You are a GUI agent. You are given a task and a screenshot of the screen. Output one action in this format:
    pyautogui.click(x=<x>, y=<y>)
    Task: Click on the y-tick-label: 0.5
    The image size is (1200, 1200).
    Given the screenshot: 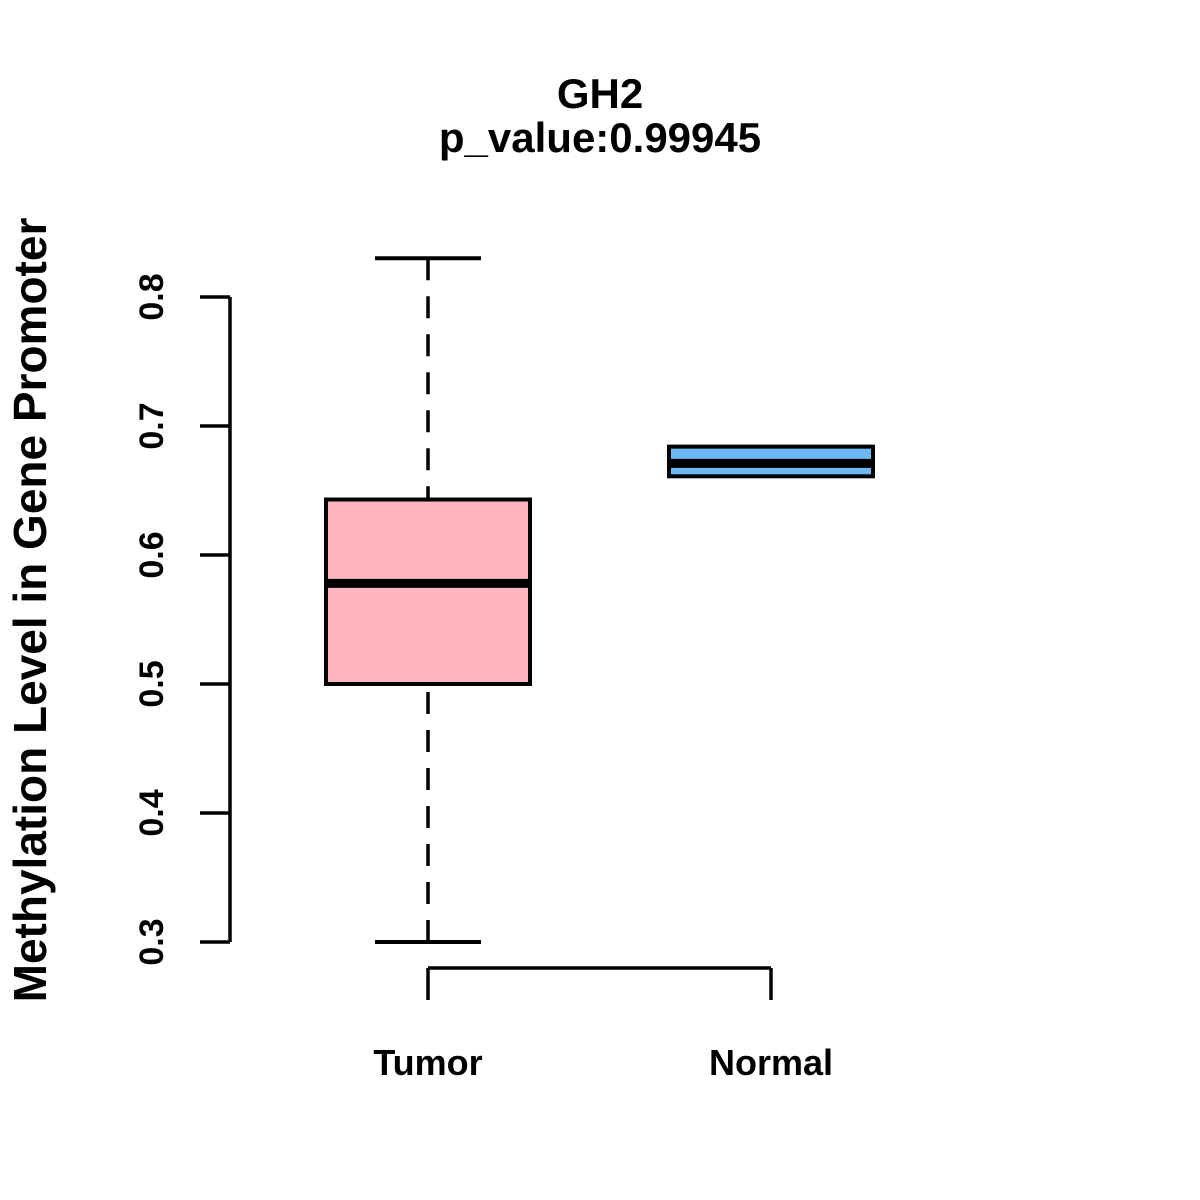 What is the action you would take?
    pyautogui.click(x=152, y=683)
    